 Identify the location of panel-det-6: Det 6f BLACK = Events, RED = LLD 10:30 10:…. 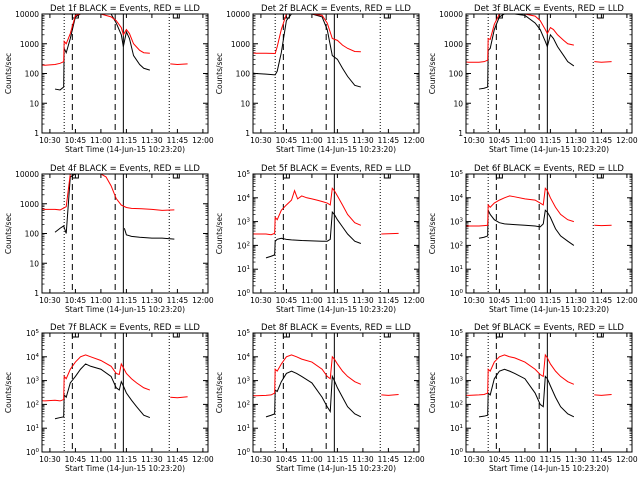
(533, 239).